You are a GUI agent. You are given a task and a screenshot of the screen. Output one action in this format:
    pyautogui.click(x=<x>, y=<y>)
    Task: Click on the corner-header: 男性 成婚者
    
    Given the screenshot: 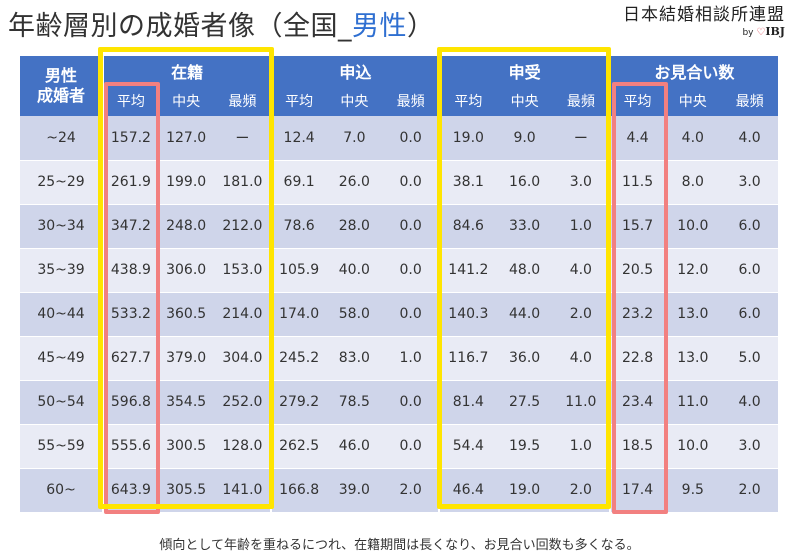 What is the action you would take?
    pyautogui.click(x=62, y=86)
    